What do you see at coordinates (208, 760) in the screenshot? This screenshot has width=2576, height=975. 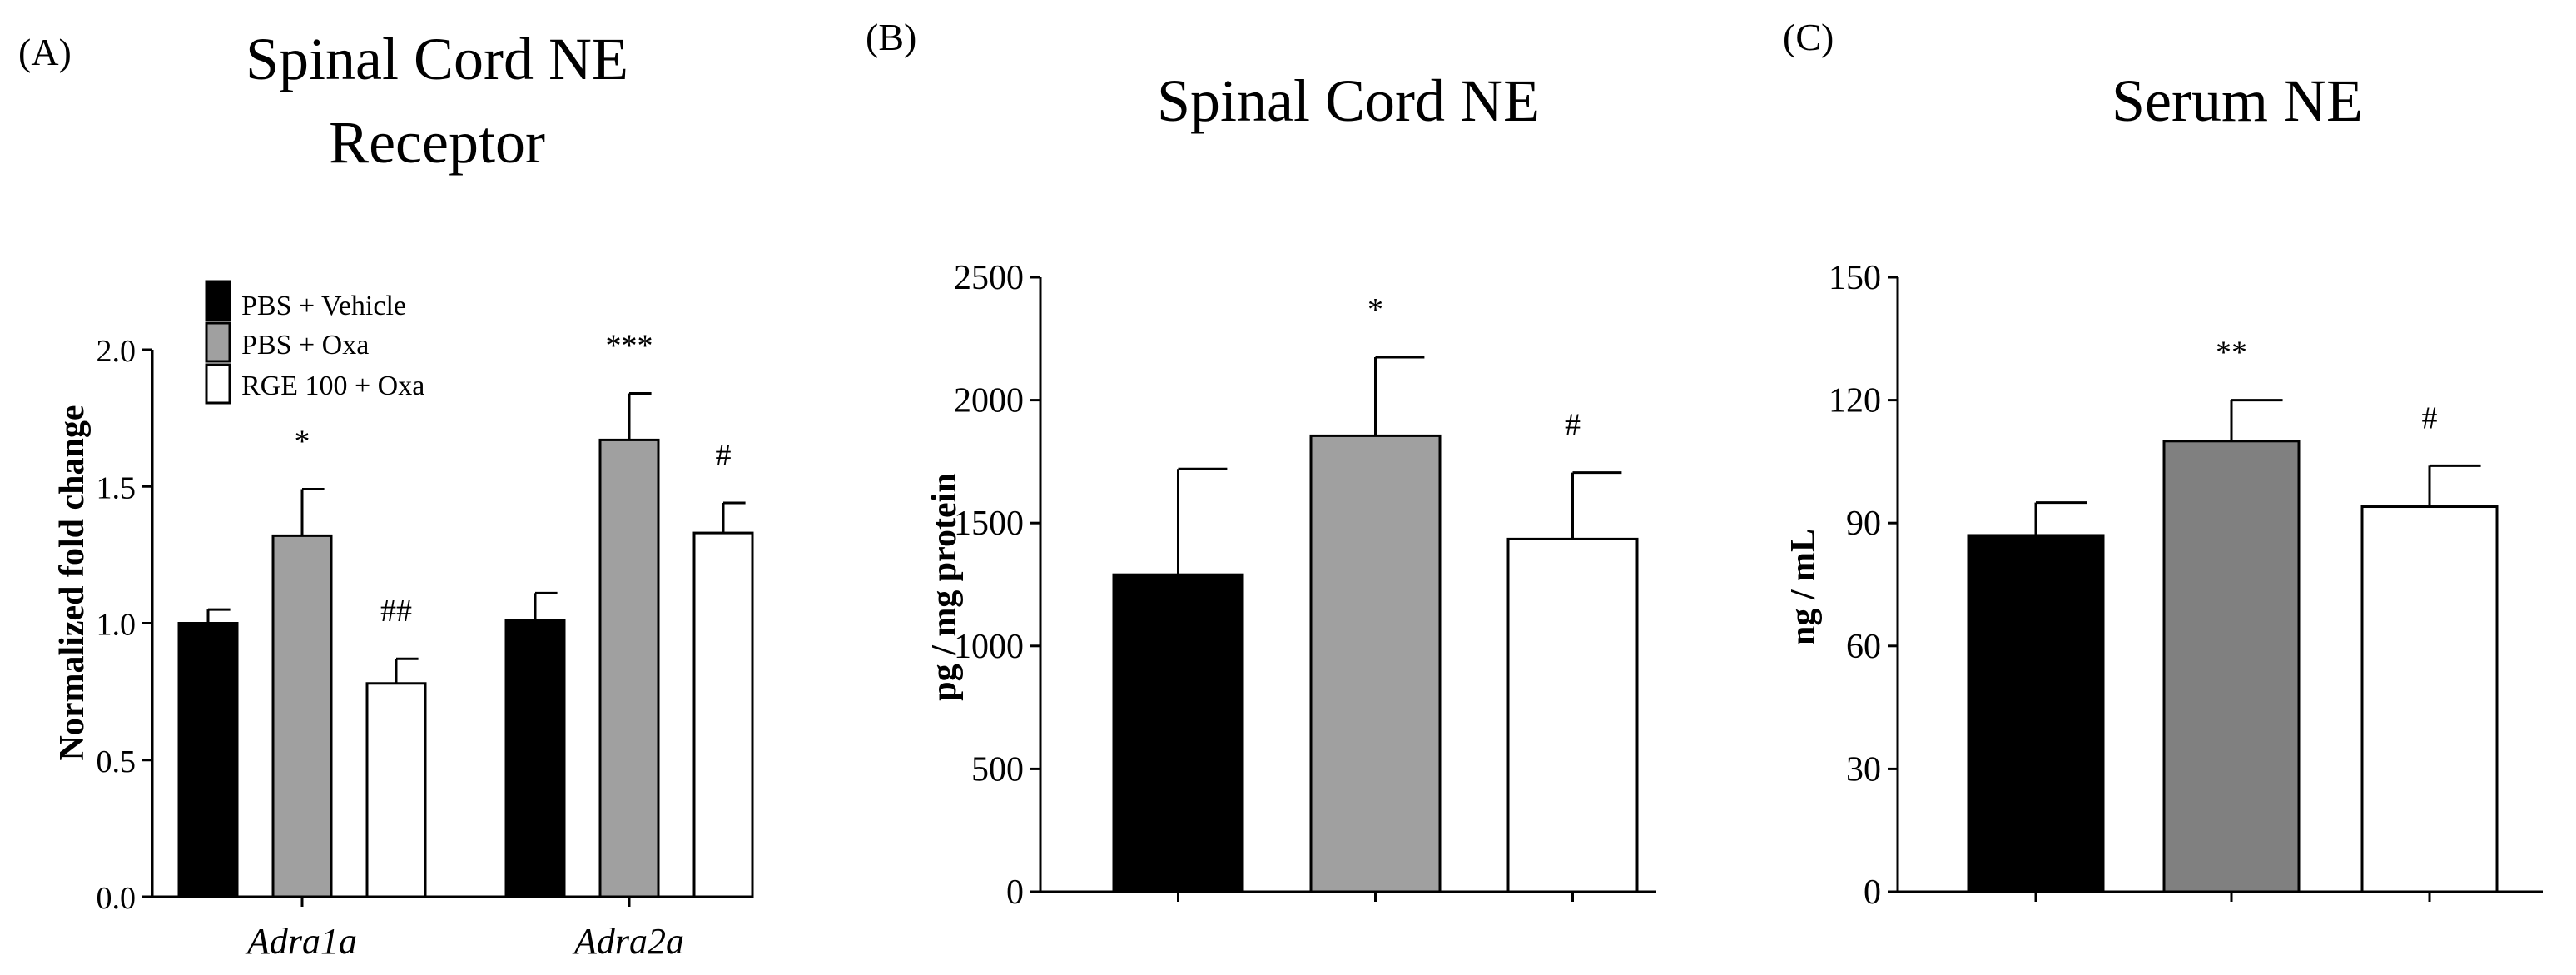 I see `panel-a-adra1a-series-0-bar` at bounding box center [208, 760].